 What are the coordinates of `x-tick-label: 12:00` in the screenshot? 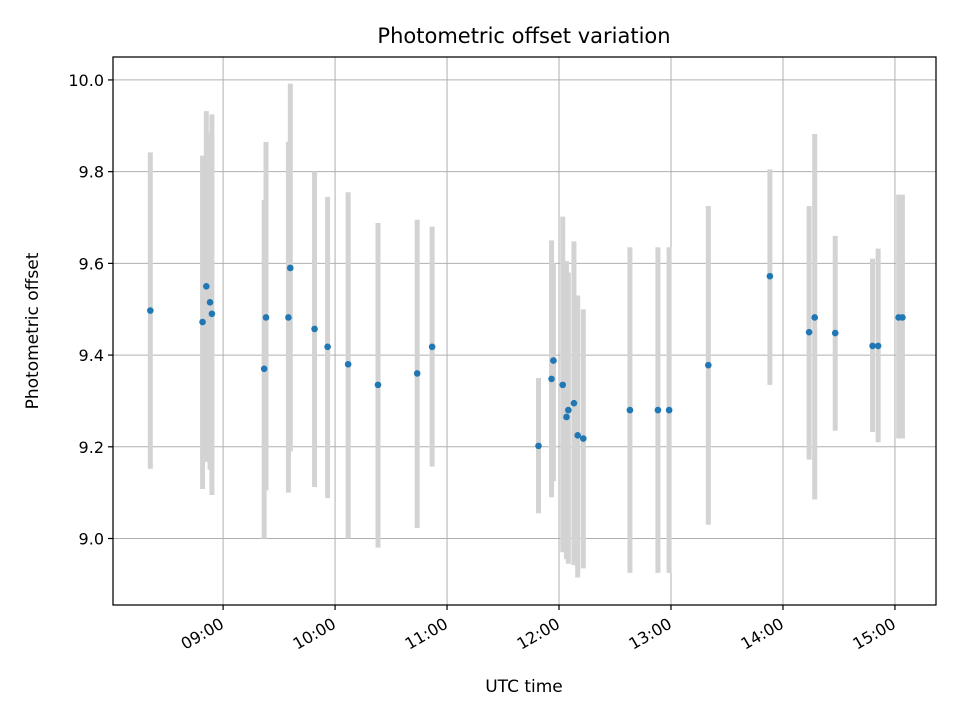 It's located at (538, 634).